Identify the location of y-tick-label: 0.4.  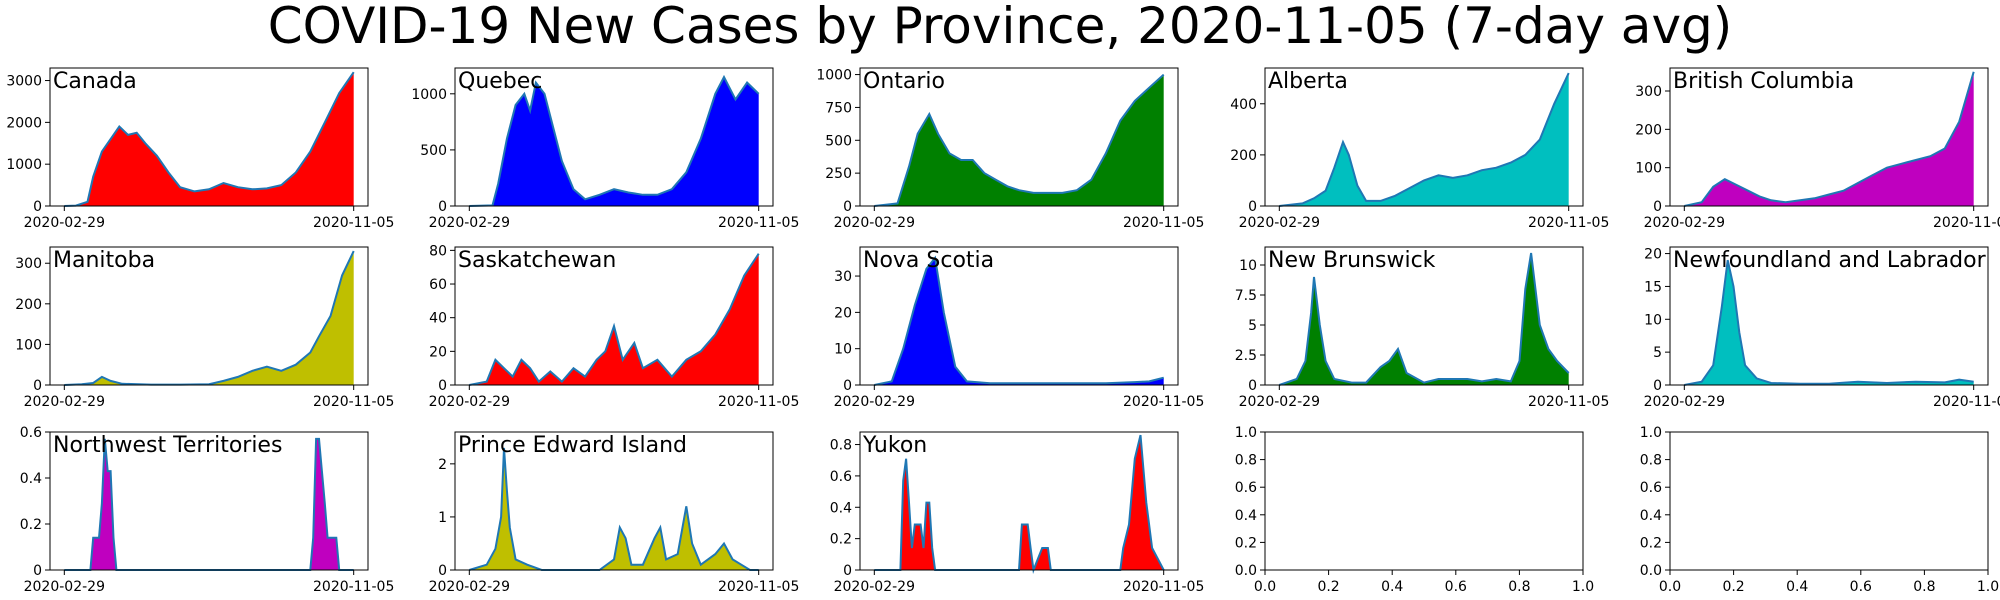
(1246, 516).